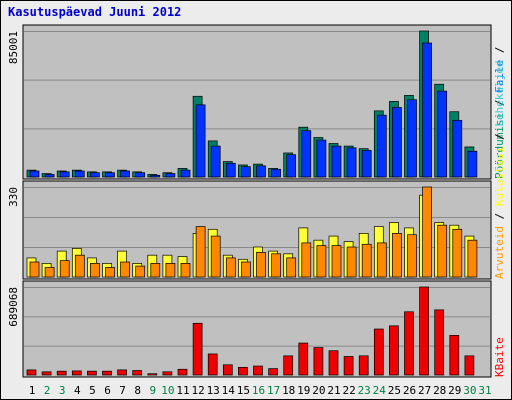  What do you see at coordinates (77, 390) in the screenshot?
I see `day-label: 4` at bounding box center [77, 390].